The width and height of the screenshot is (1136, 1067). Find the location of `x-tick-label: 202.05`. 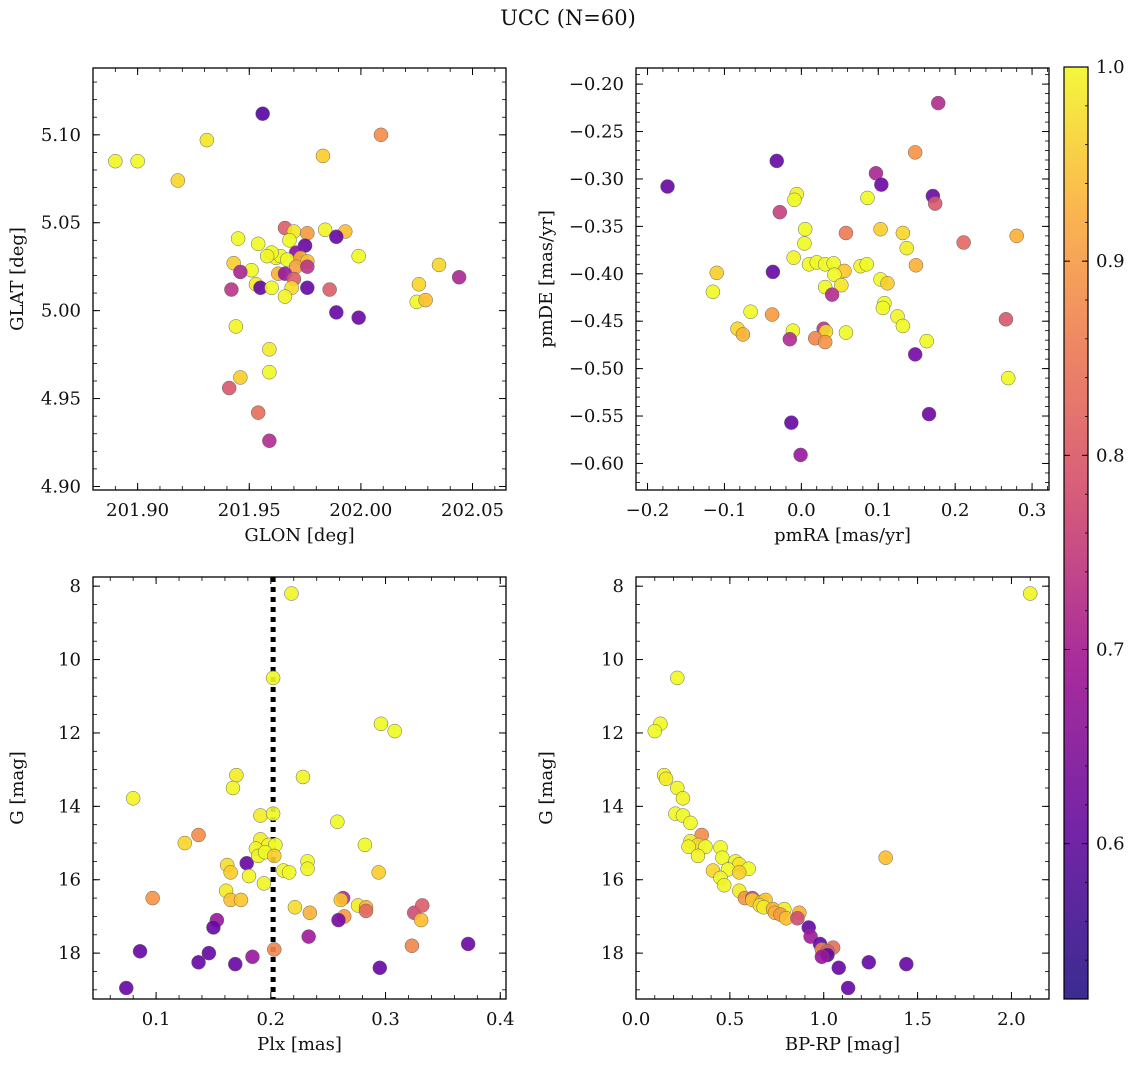

x-tick-label: 202.05 is located at coordinates (472, 510).